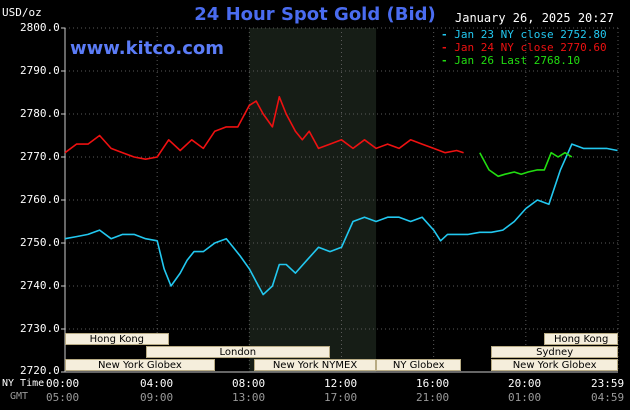  I want to click on y-tick-label: 2750.0, so click(40, 242).